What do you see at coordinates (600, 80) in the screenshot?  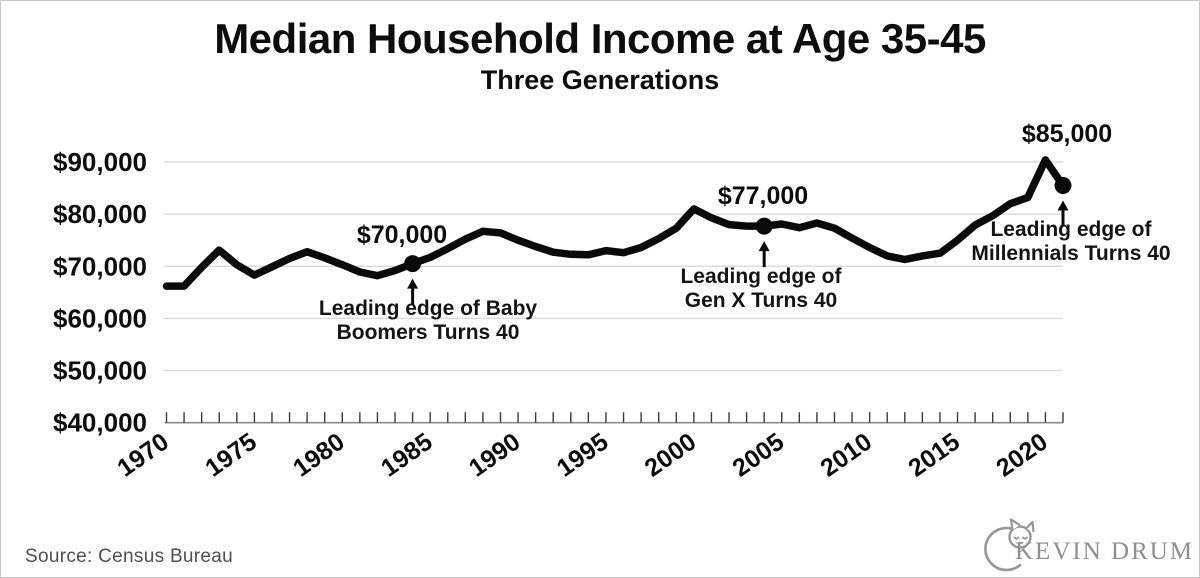 I see `chart-subtitle: Three Generations` at bounding box center [600, 80].